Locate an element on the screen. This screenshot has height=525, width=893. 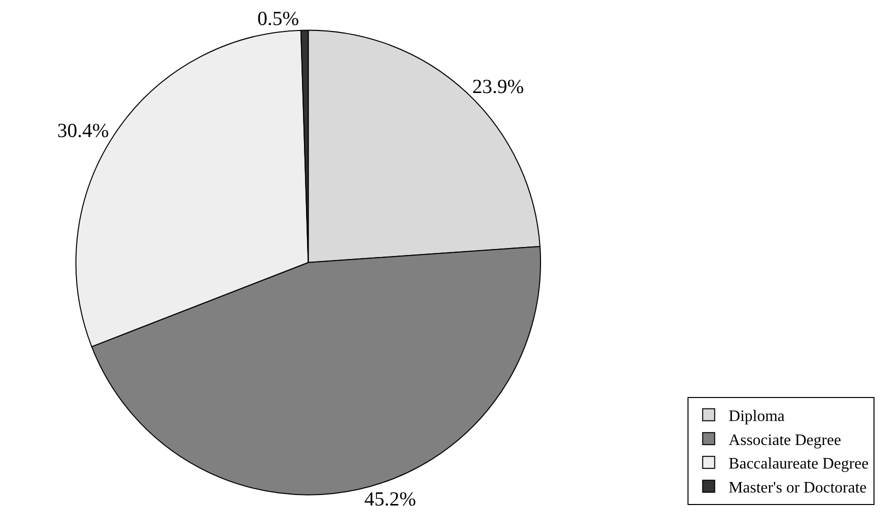
data-label: 0.5% is located at coordinates (278, 19).